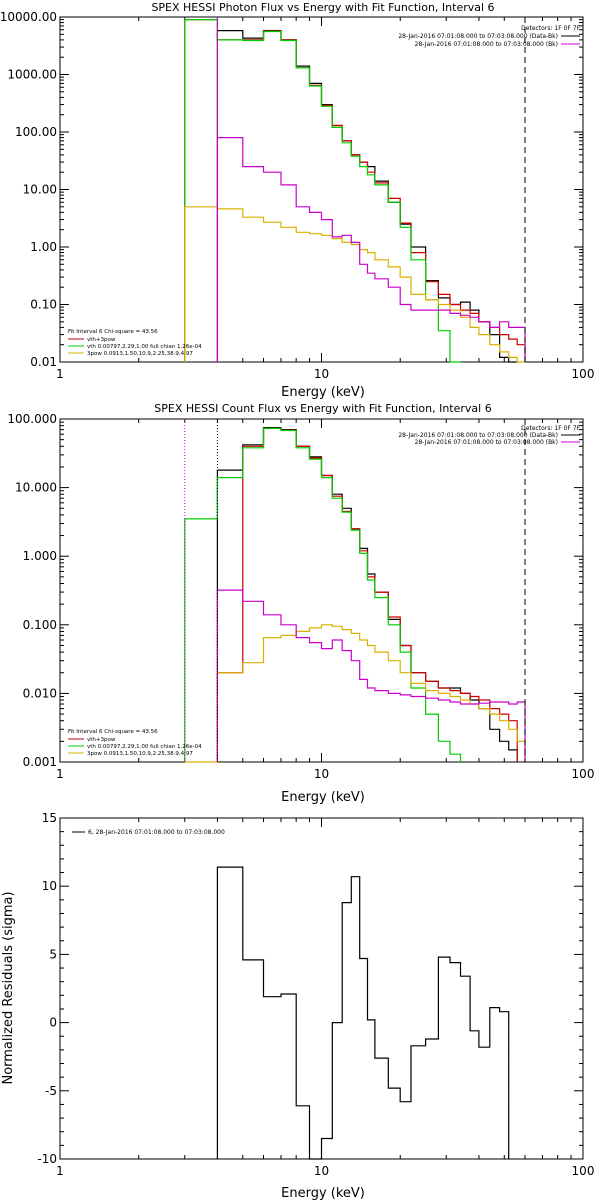  I want to click on y-tick-label: 10.00, so click(40, 190).